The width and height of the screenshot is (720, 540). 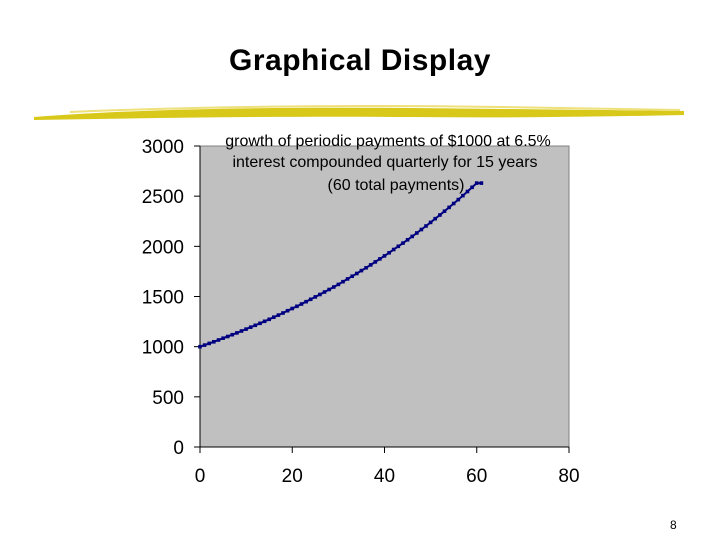 What do you see at coordinates (178, 448) in the screenshot?
I see `y-tick-label: 0` at bounding box center [178, 448].